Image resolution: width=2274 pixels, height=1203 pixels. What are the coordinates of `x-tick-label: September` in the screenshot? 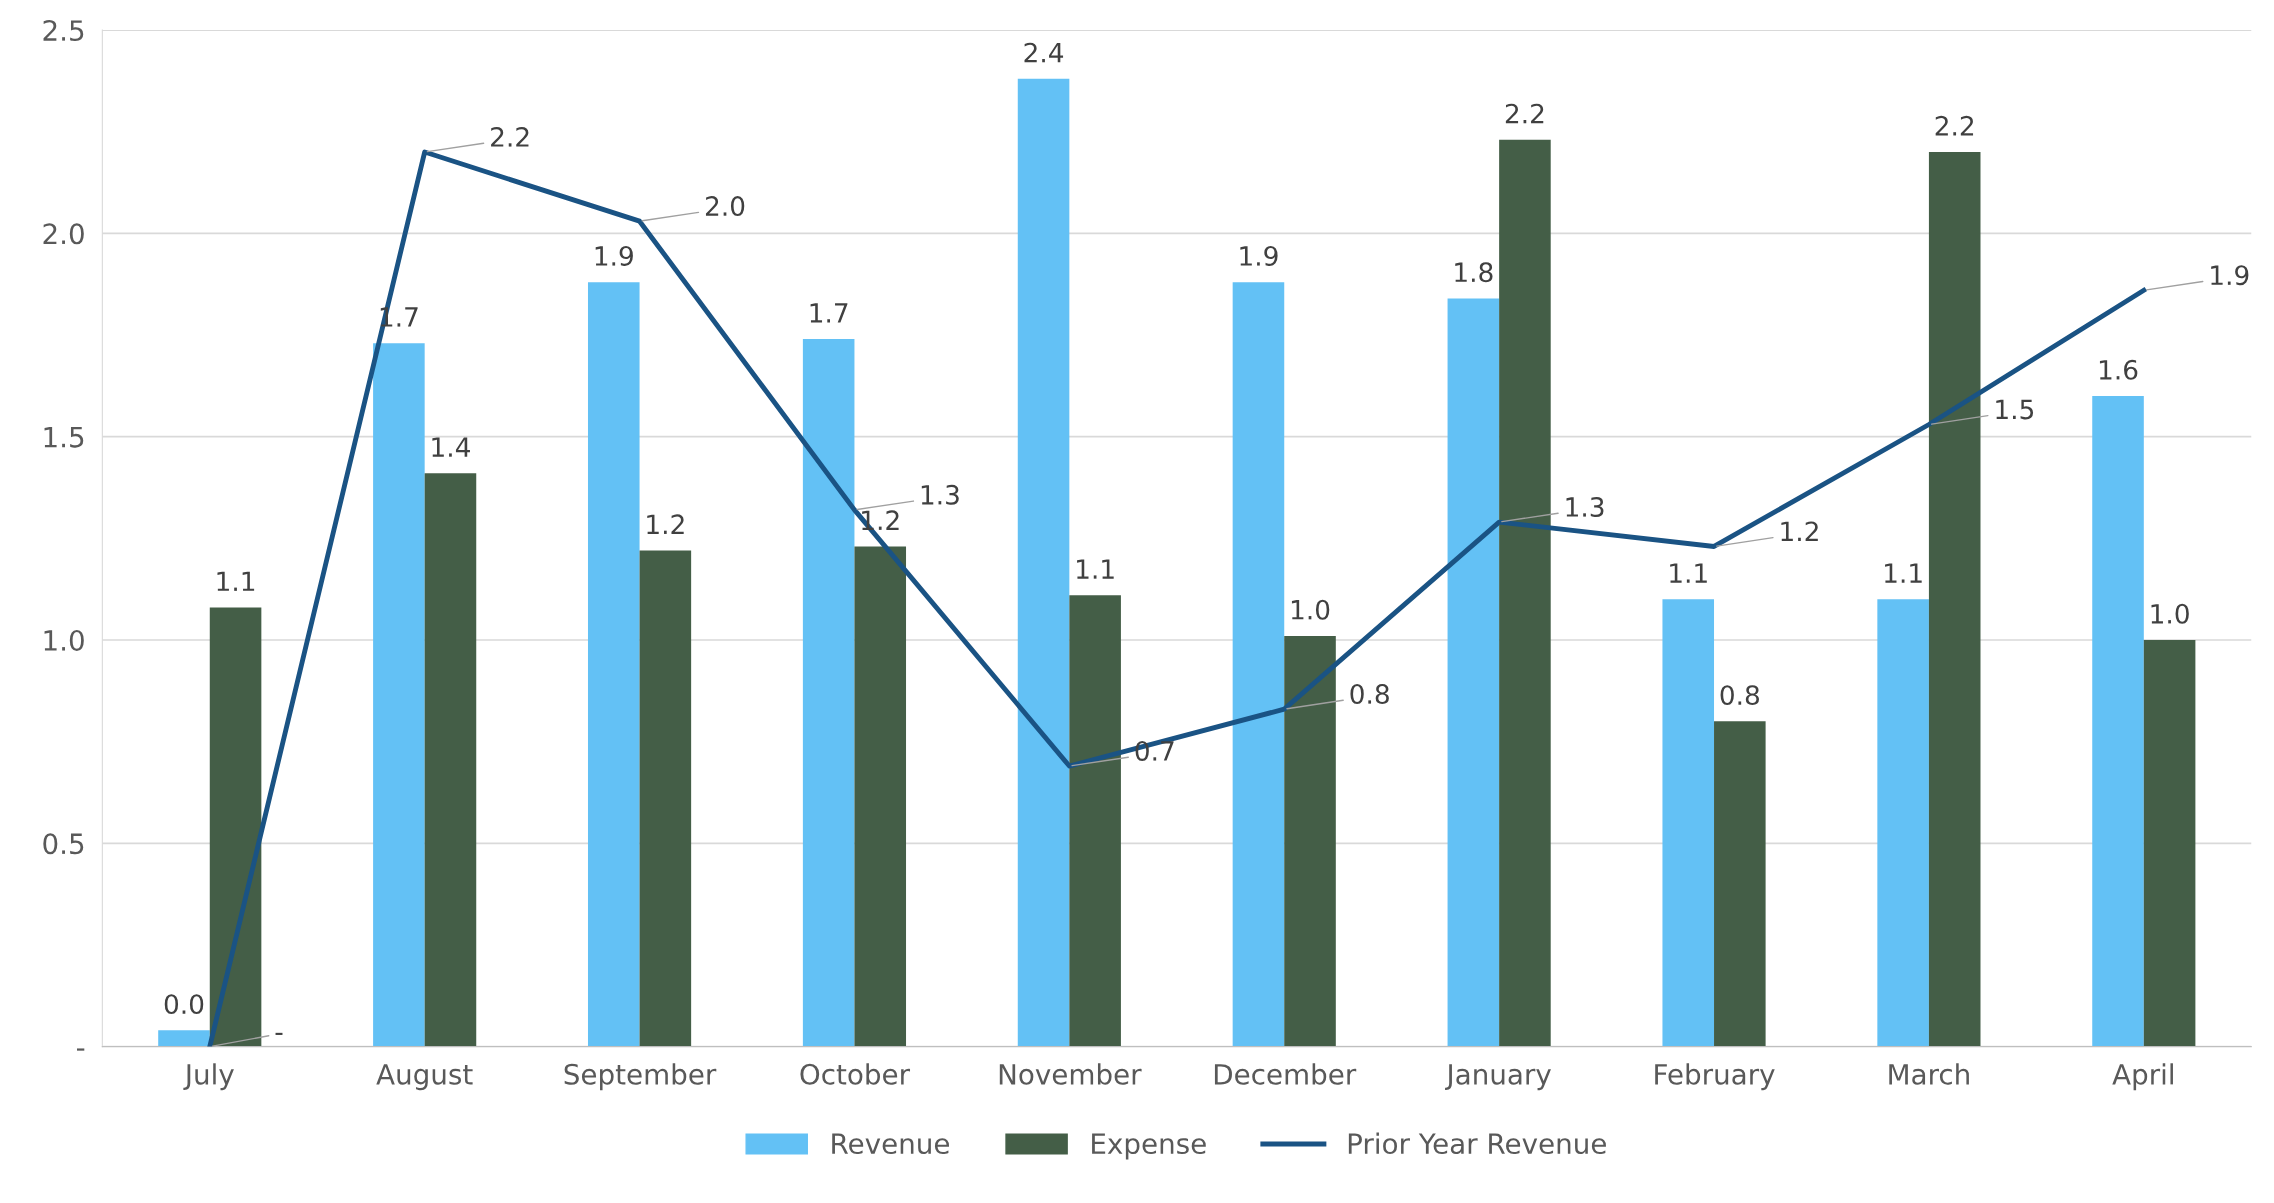 It's located at (640, 1077).